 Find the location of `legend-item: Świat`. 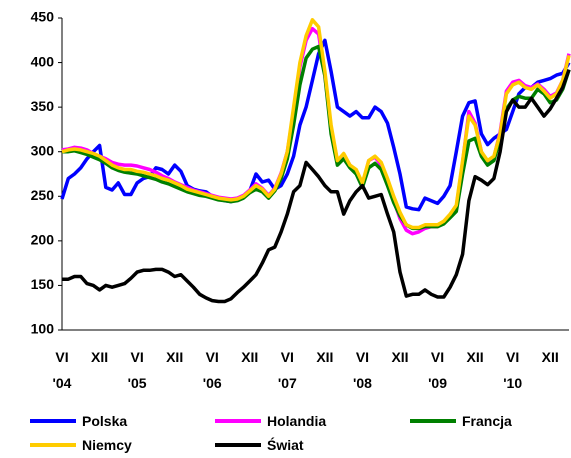

legend-item: Świat is located at coordinates (259, 445).